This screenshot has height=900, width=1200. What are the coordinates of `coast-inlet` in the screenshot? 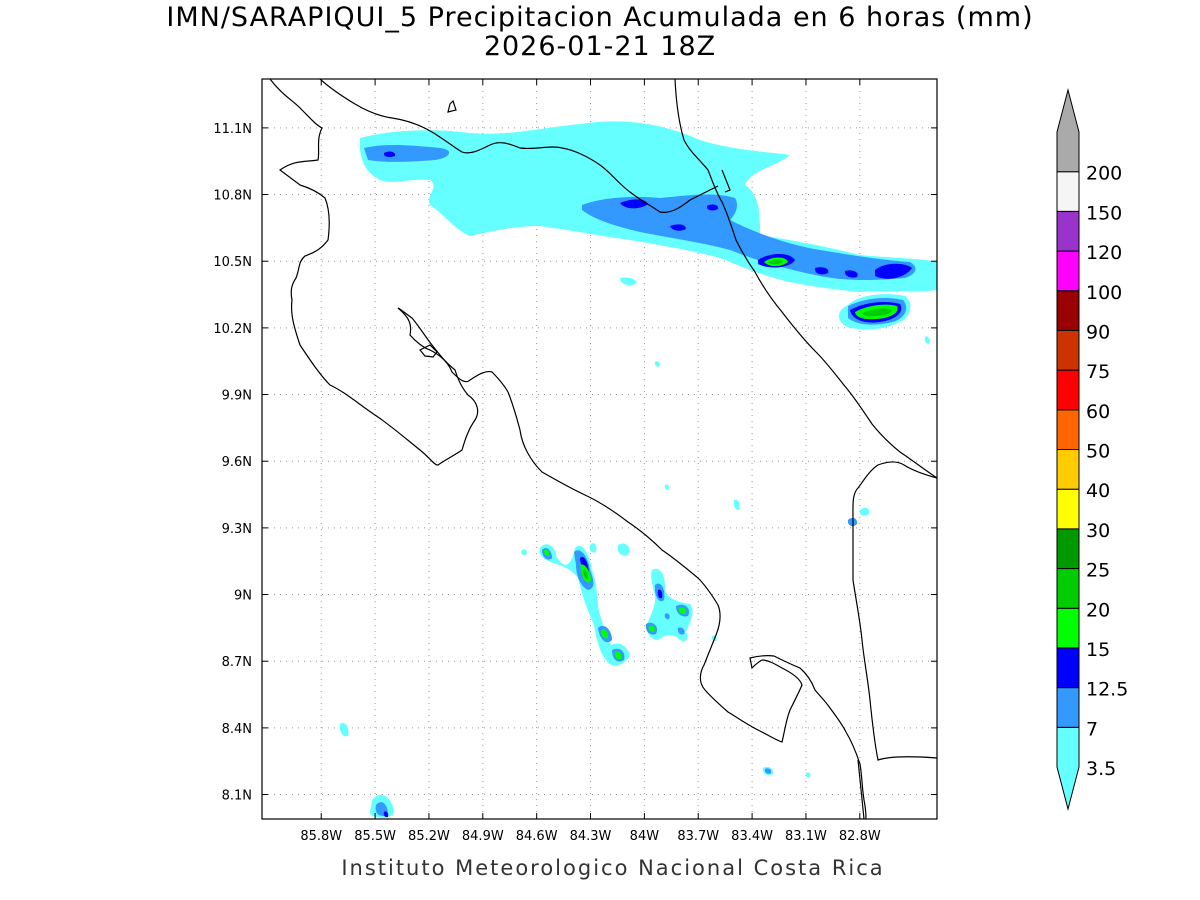 It's located at (726, 181).